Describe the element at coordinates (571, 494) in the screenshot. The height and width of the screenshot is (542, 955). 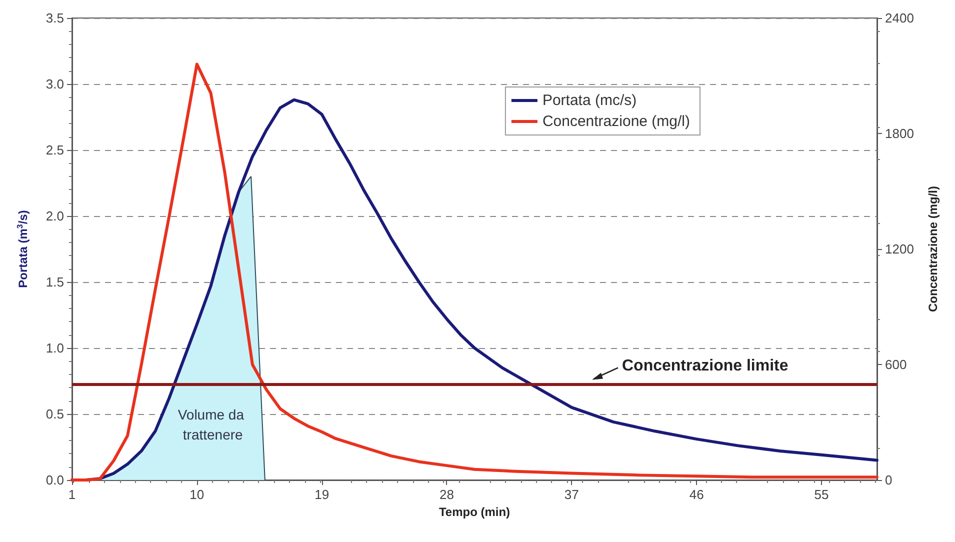
I see `x-tick-label: 37` at that location.